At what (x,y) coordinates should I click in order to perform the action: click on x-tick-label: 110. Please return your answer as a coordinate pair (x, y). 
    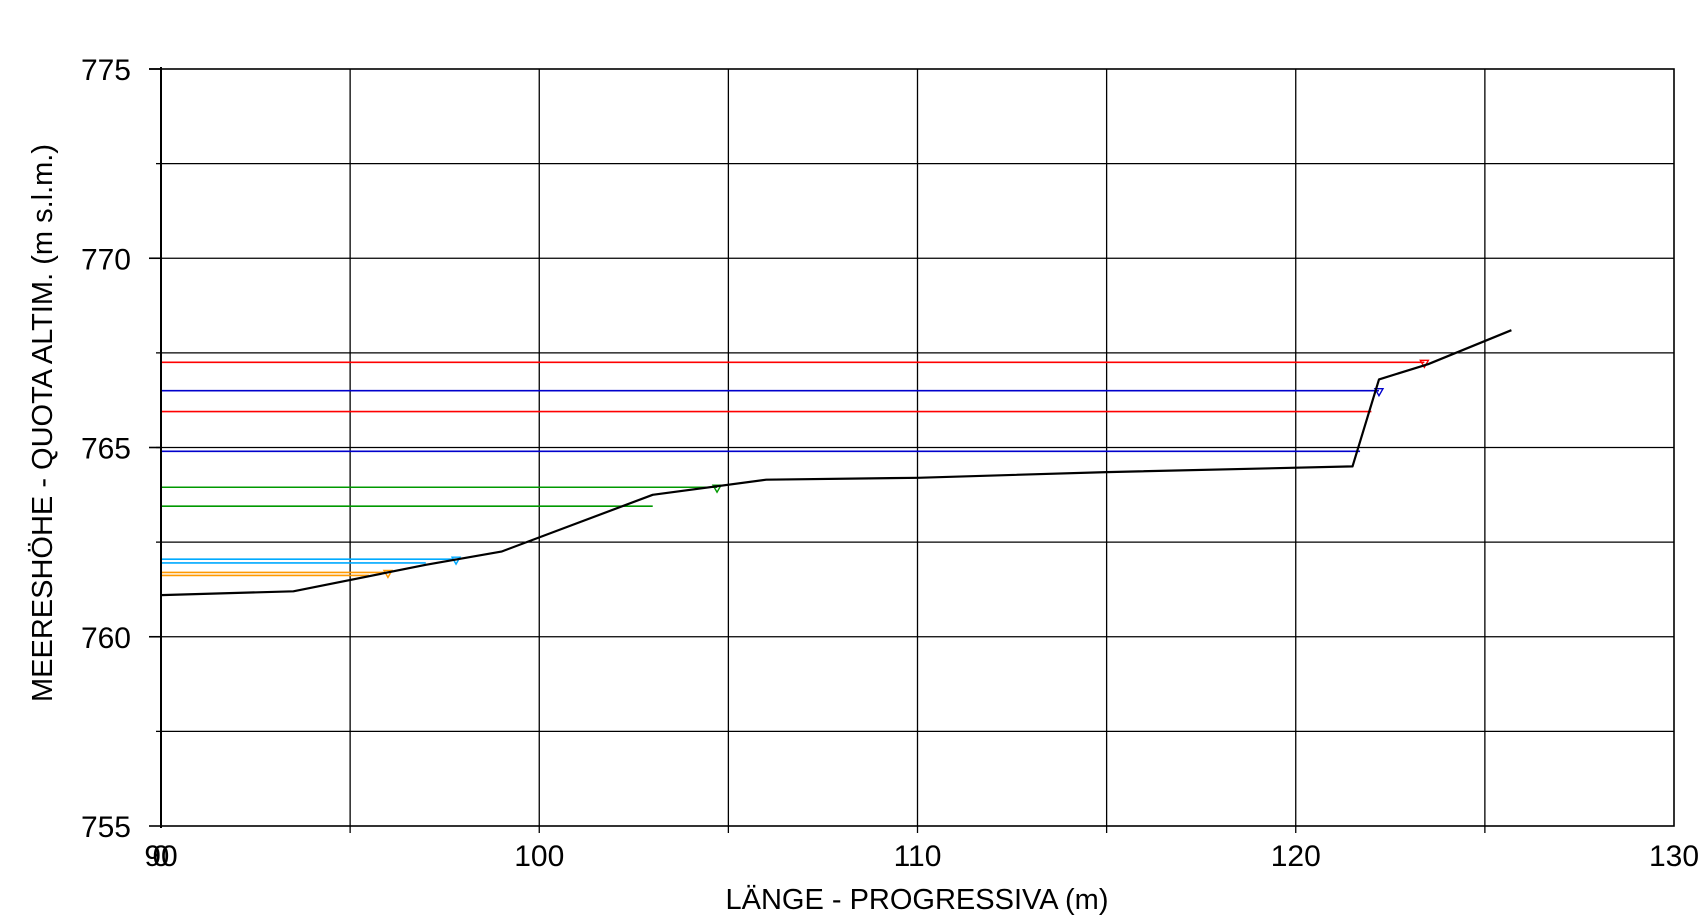
    Looking at the image, I should click on (918, 856).